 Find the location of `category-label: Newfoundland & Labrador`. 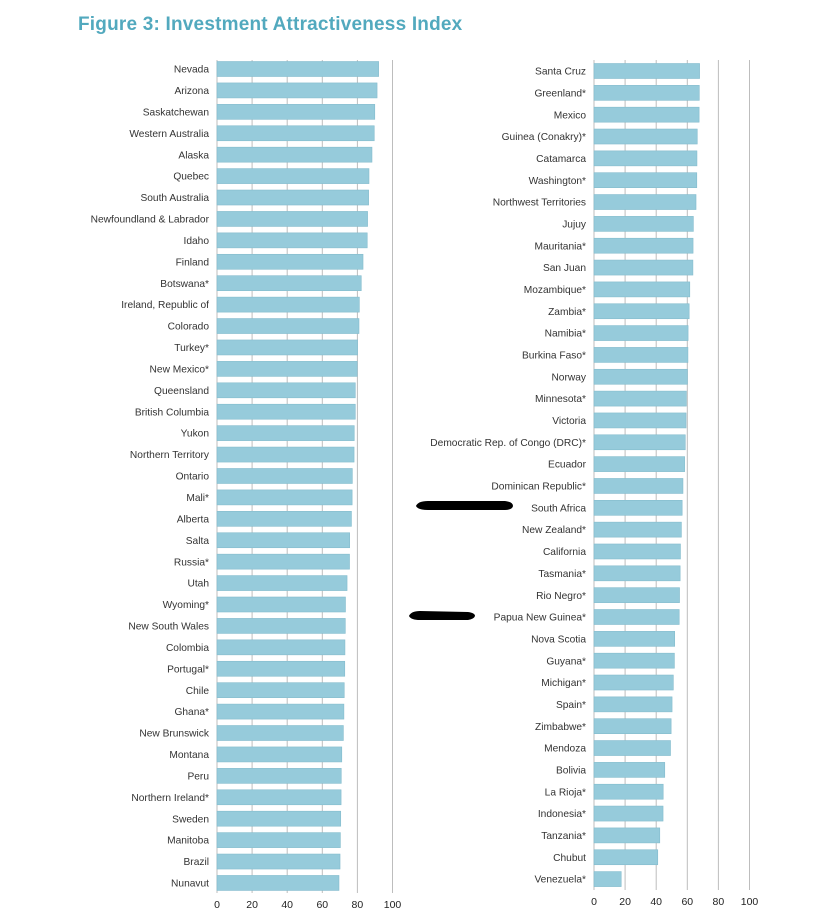

category-label: Newfoundland & Labrador is located at coordinates (150, 220).